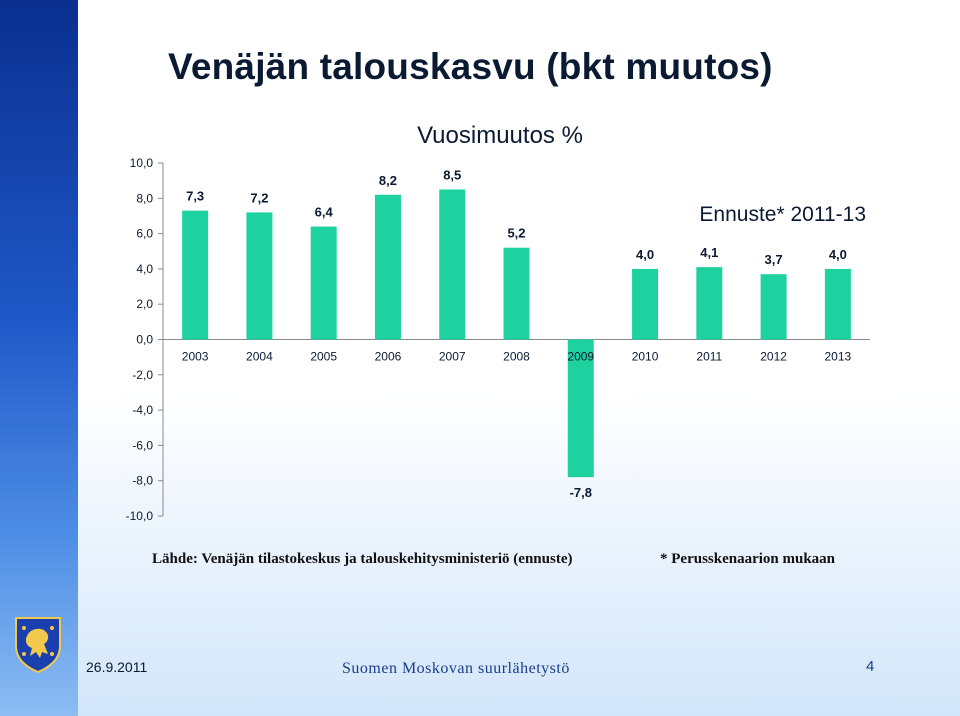 This screenshot has width=960, height=716. Describe the element at coordinates (388, 357) in the screenshot. I see `x-tick-label: 2006` at that location.